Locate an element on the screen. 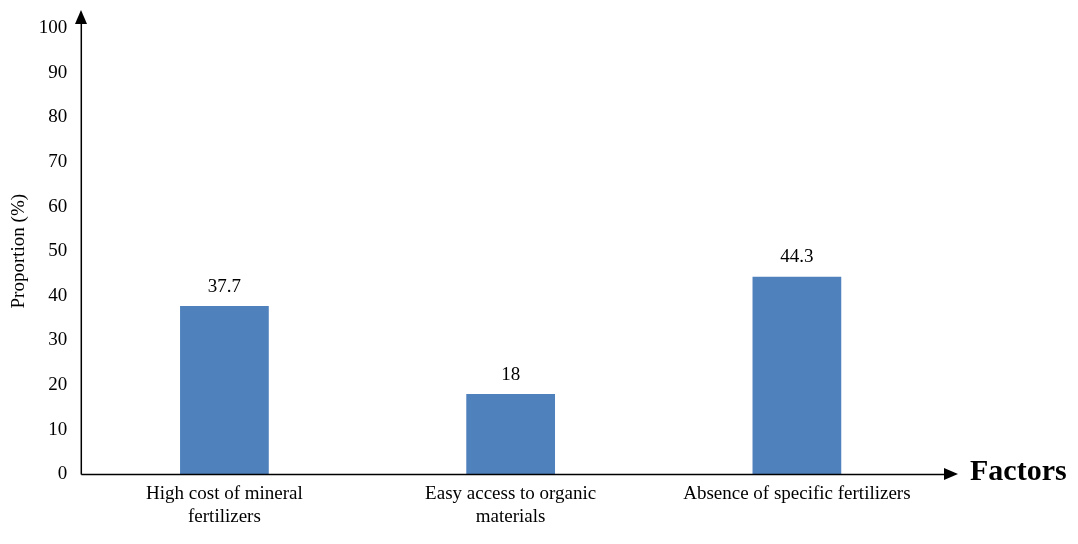  y-tick-label: 90 is located at coordinates (58, 71).